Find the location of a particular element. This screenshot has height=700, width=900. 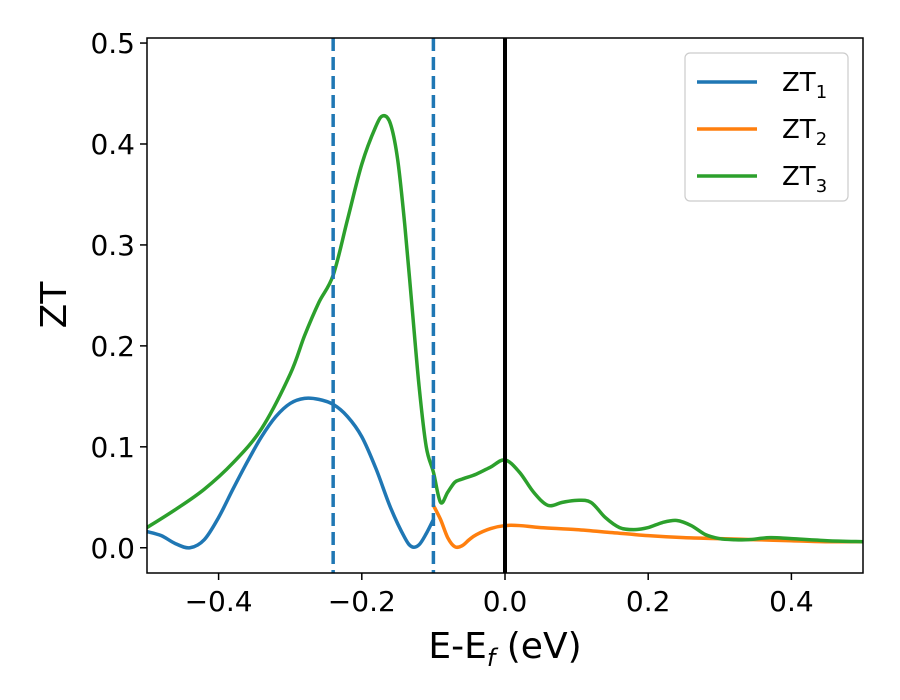

x-tick-label-2: 0.0 is located at coordinates (505, 601).